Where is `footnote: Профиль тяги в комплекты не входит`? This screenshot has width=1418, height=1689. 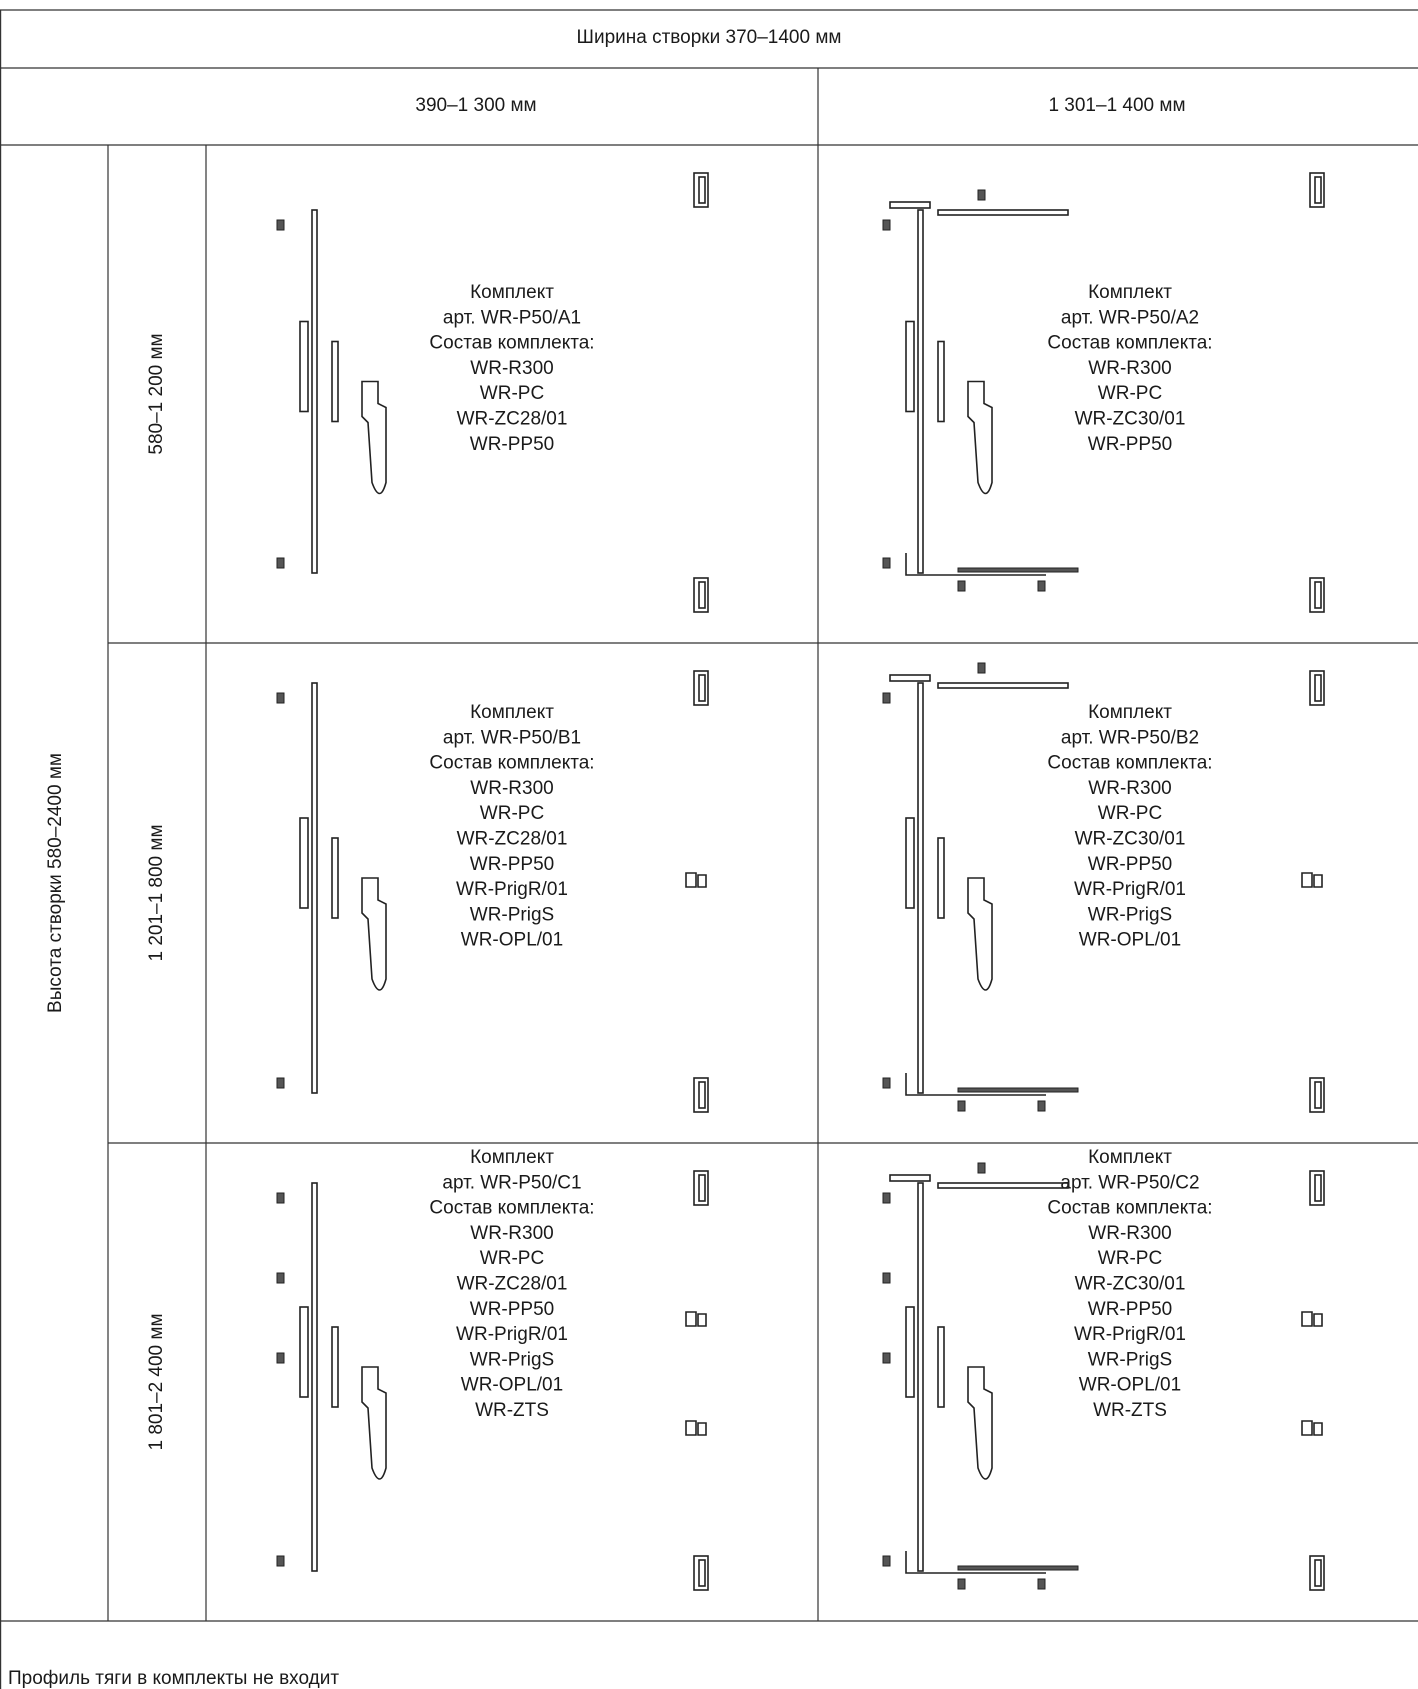
footnote: Профиль тяги в комплекты не входит is located at coordinates (173, 1678).